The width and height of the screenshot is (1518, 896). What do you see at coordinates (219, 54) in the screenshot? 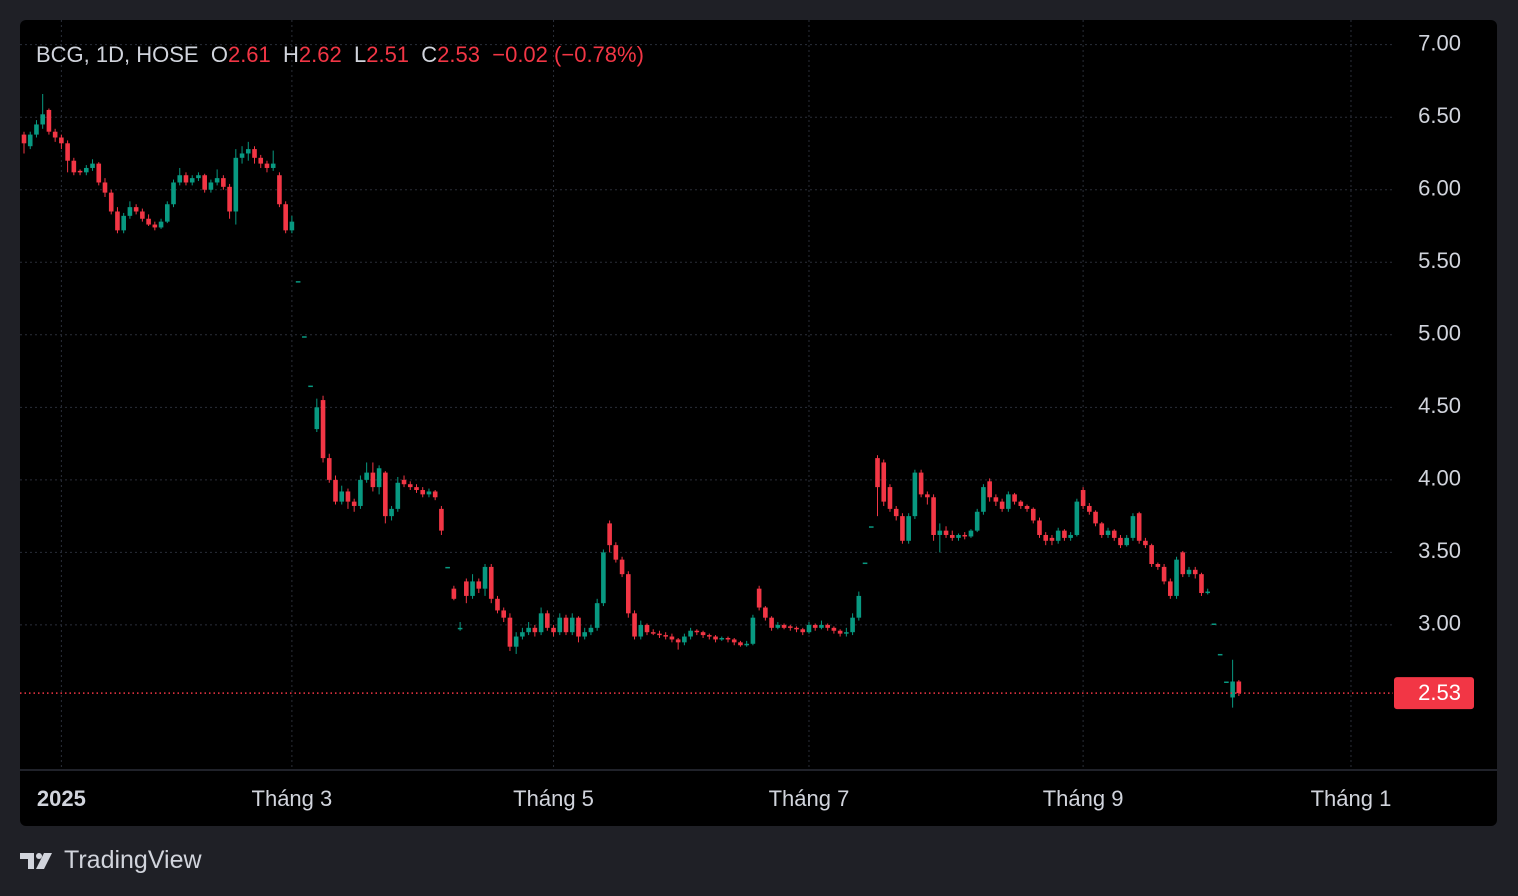
I see `open-label: O` at bounding box center [219, 54].